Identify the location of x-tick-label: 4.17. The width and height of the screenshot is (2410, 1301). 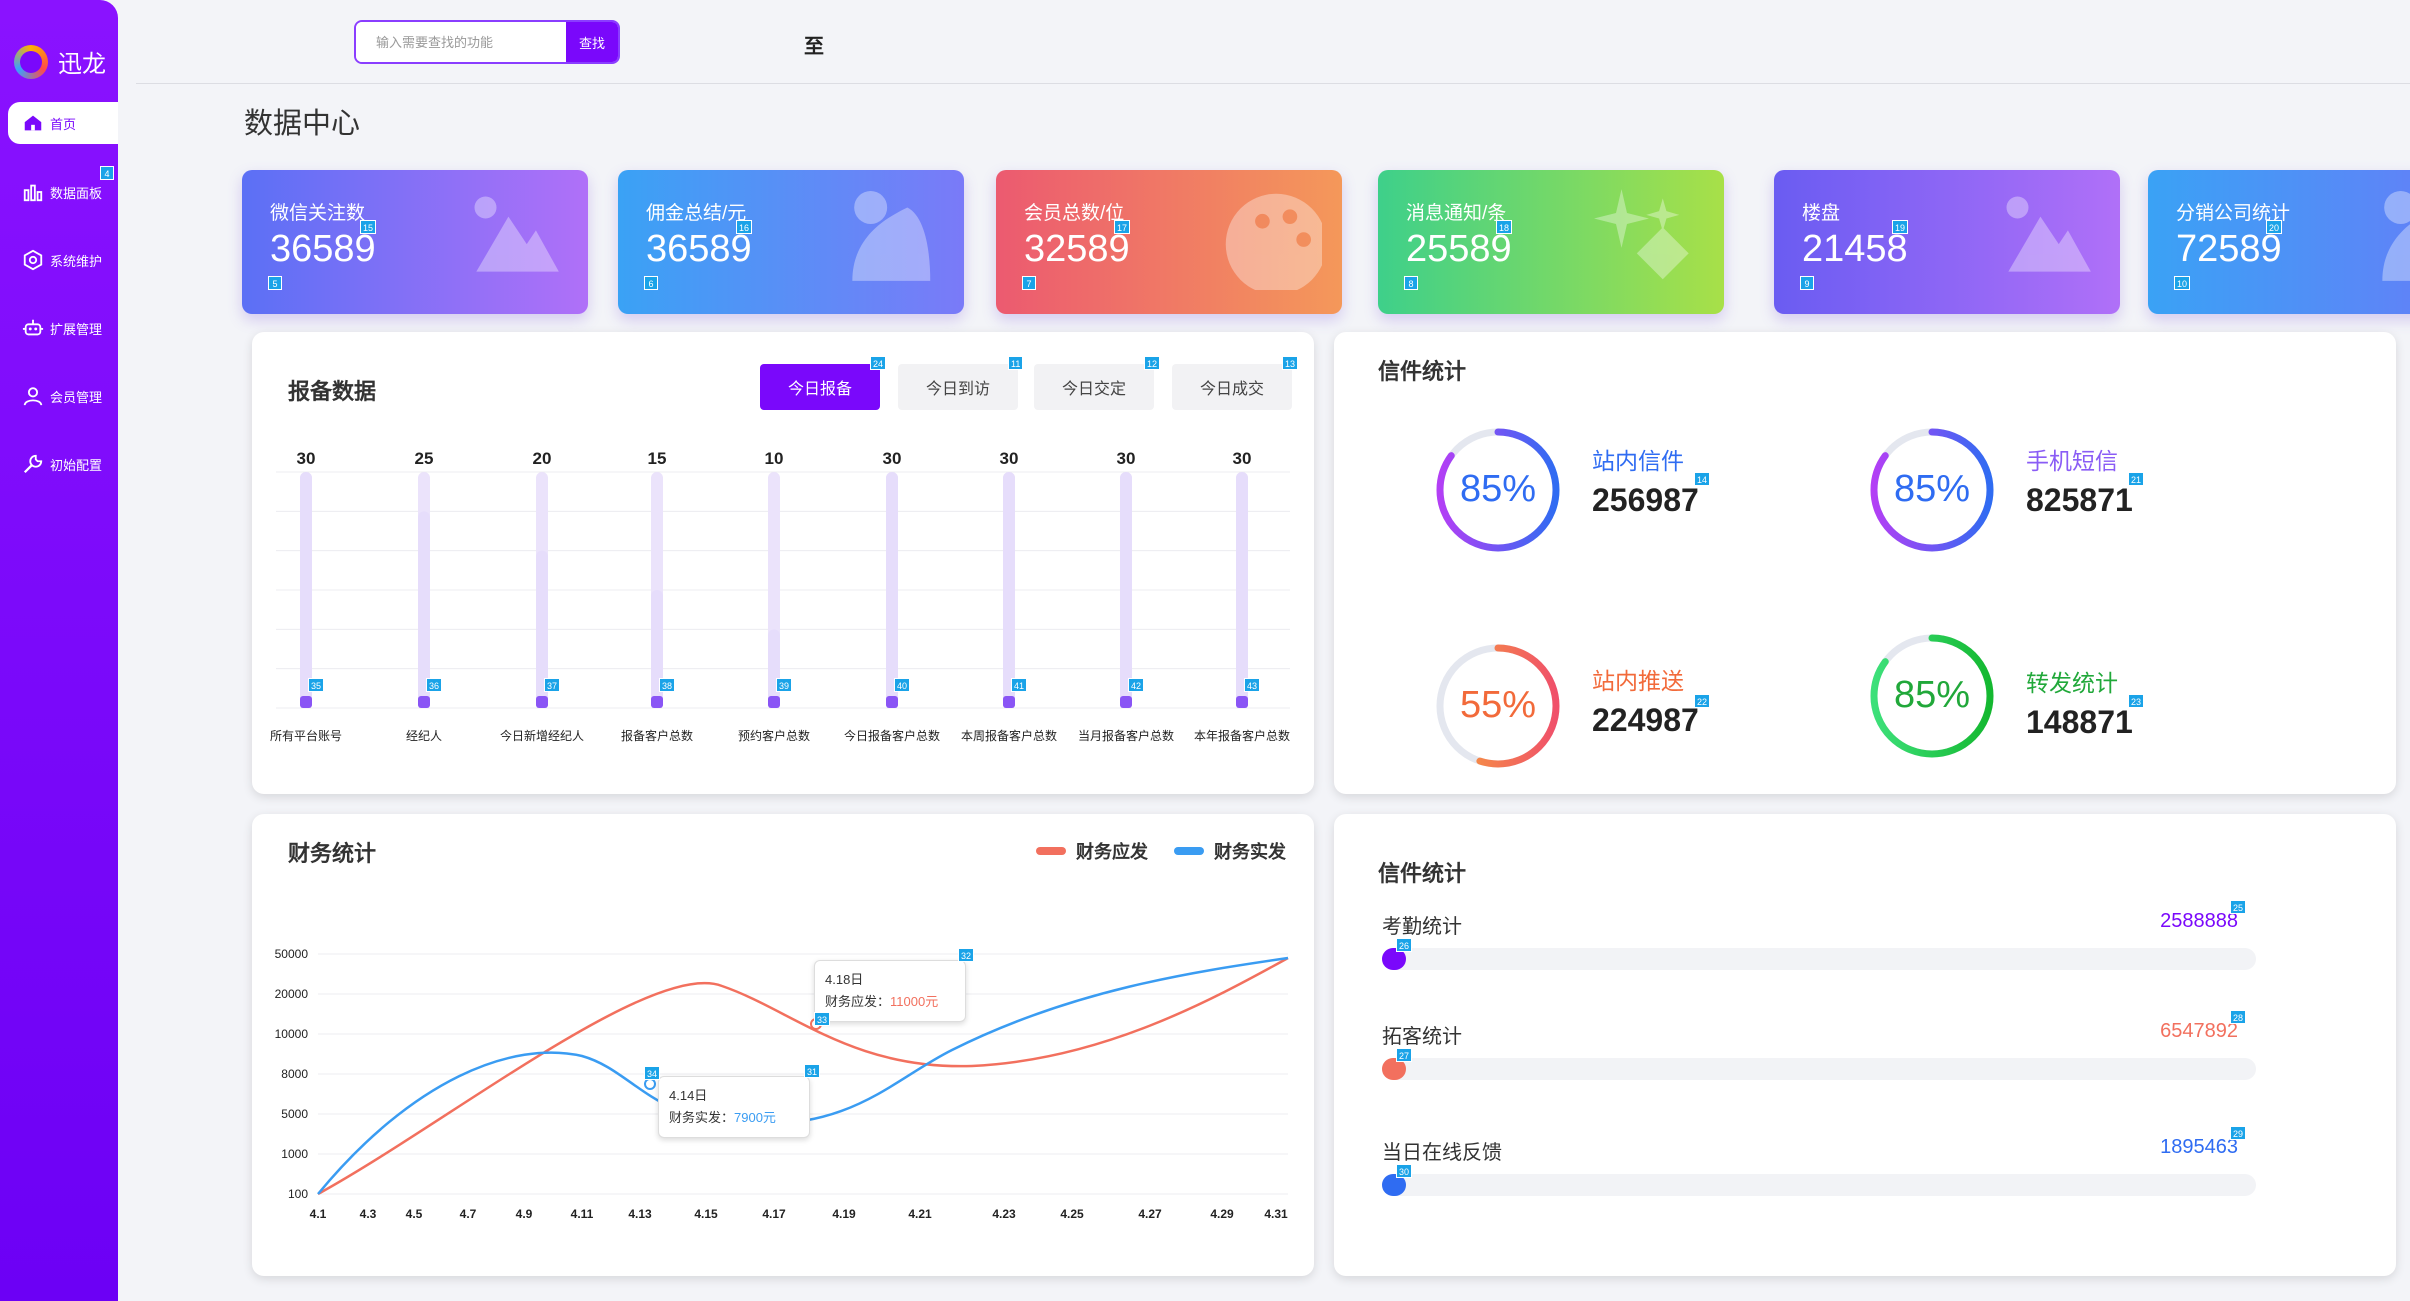
(774, 1214).